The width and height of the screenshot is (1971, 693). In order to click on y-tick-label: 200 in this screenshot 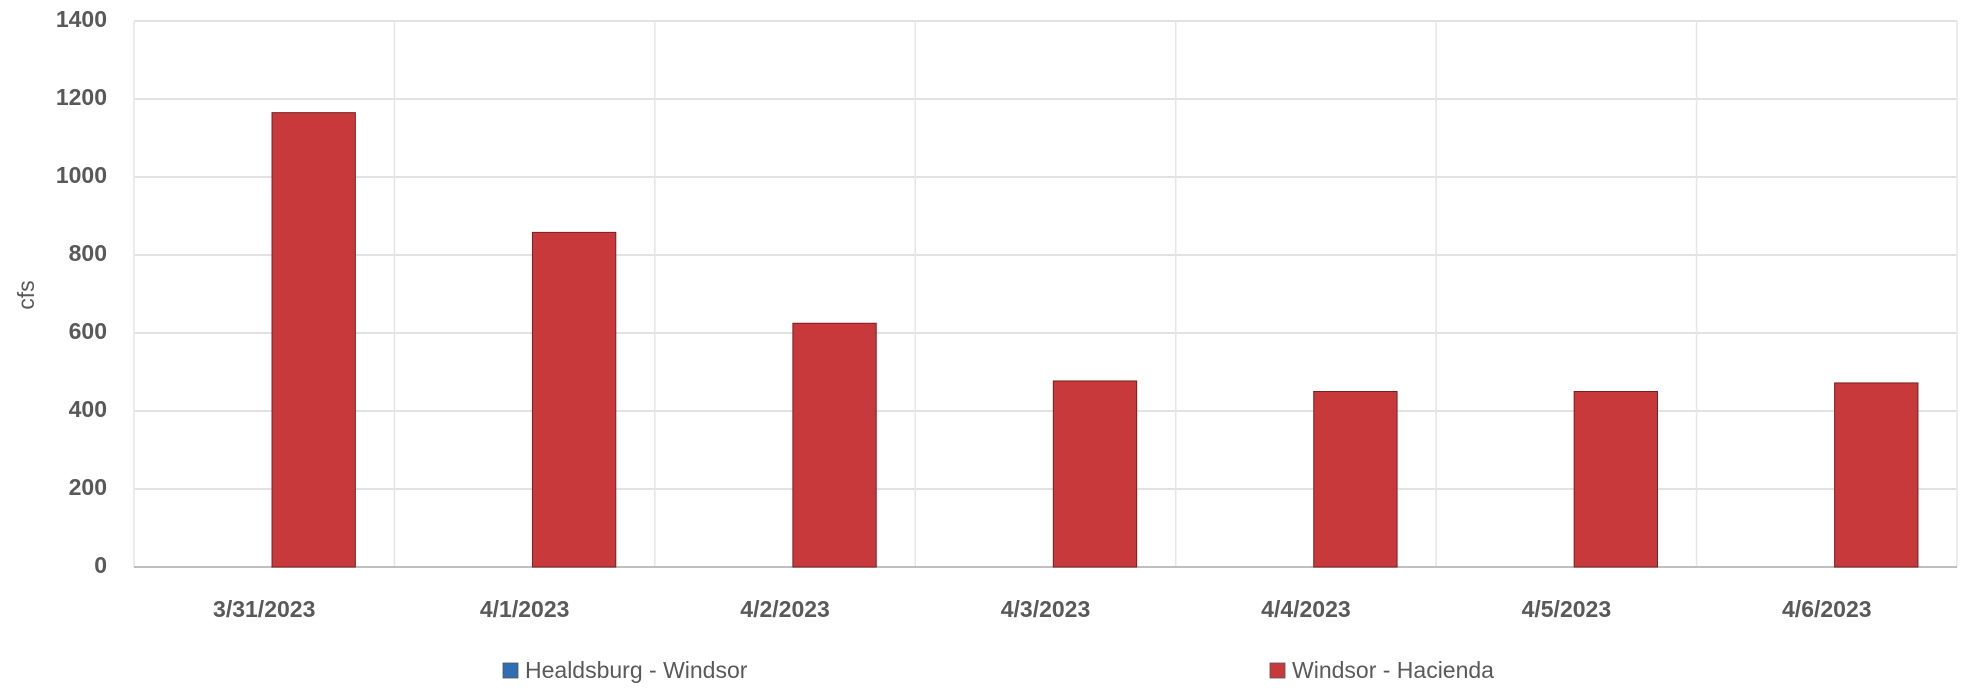, I will do `click(88, 487)`.